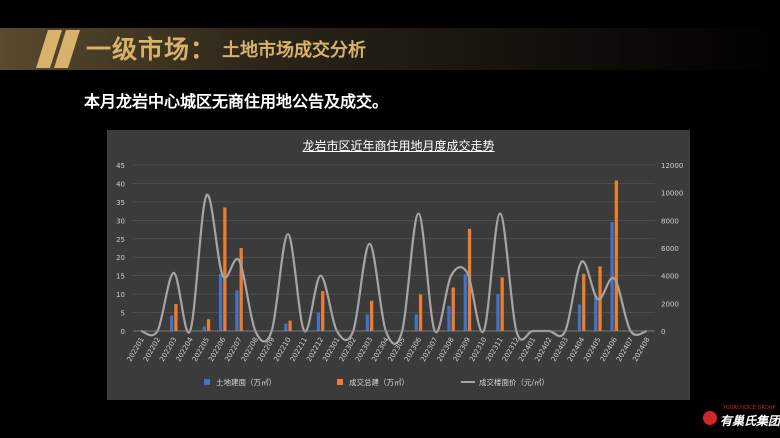 This screenshot has height=438, width=780. What do you see at coordinates (246, 382) in the screenshot?
I see `legend-label: 土地建面（万㎡）` at bounding box center [246, 382].